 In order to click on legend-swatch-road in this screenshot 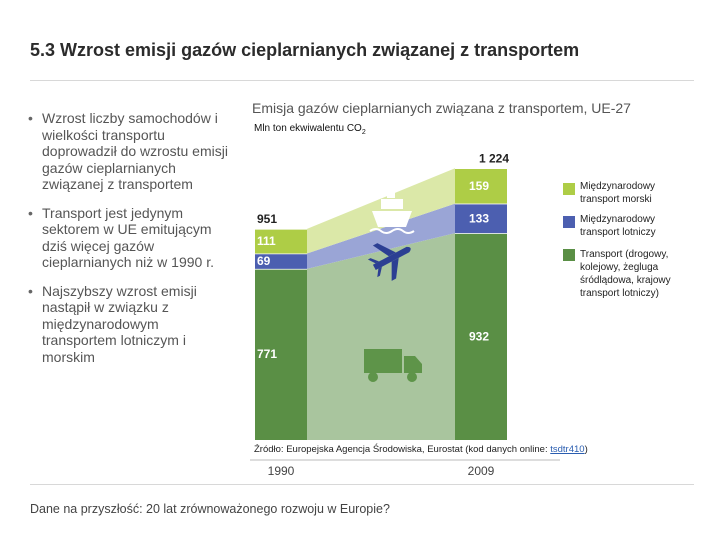, I will do `click(569, 255)`.